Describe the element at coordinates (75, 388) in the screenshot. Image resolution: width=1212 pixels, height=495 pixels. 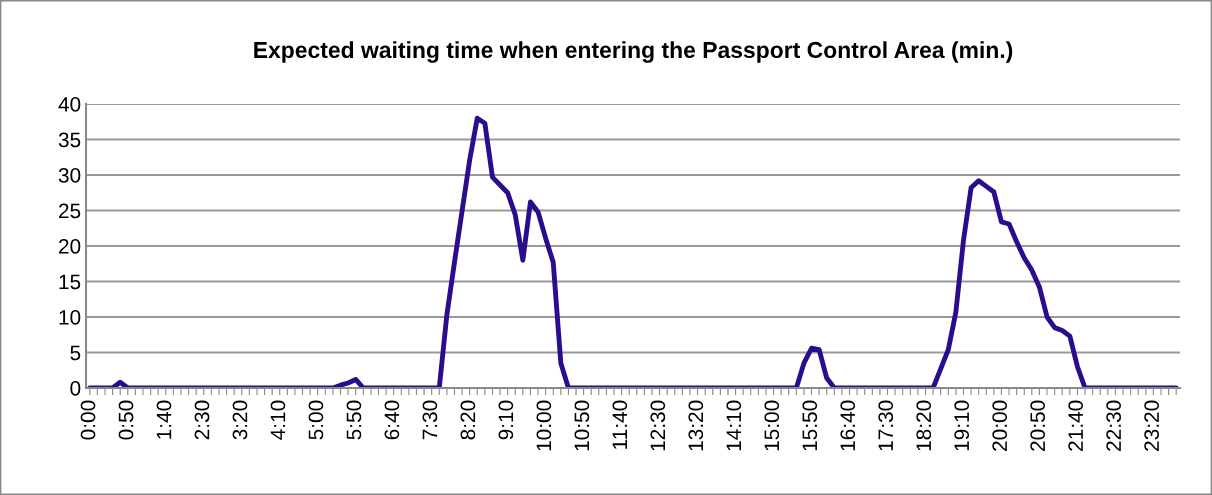
I see `y-tick-label: 0` at that location.